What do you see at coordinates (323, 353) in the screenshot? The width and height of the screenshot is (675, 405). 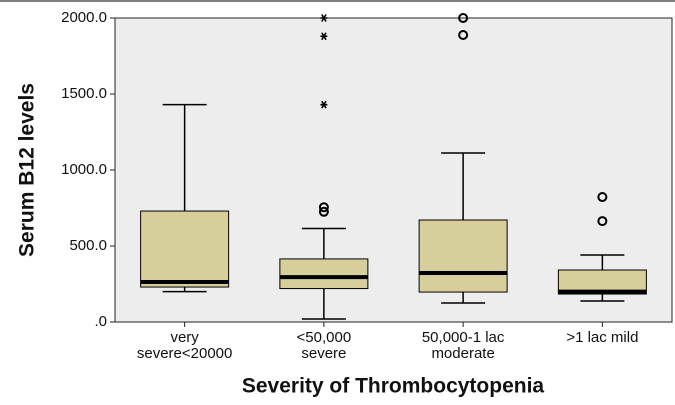 I see `x-tick-label: severe` at bounding box center [323, 353].